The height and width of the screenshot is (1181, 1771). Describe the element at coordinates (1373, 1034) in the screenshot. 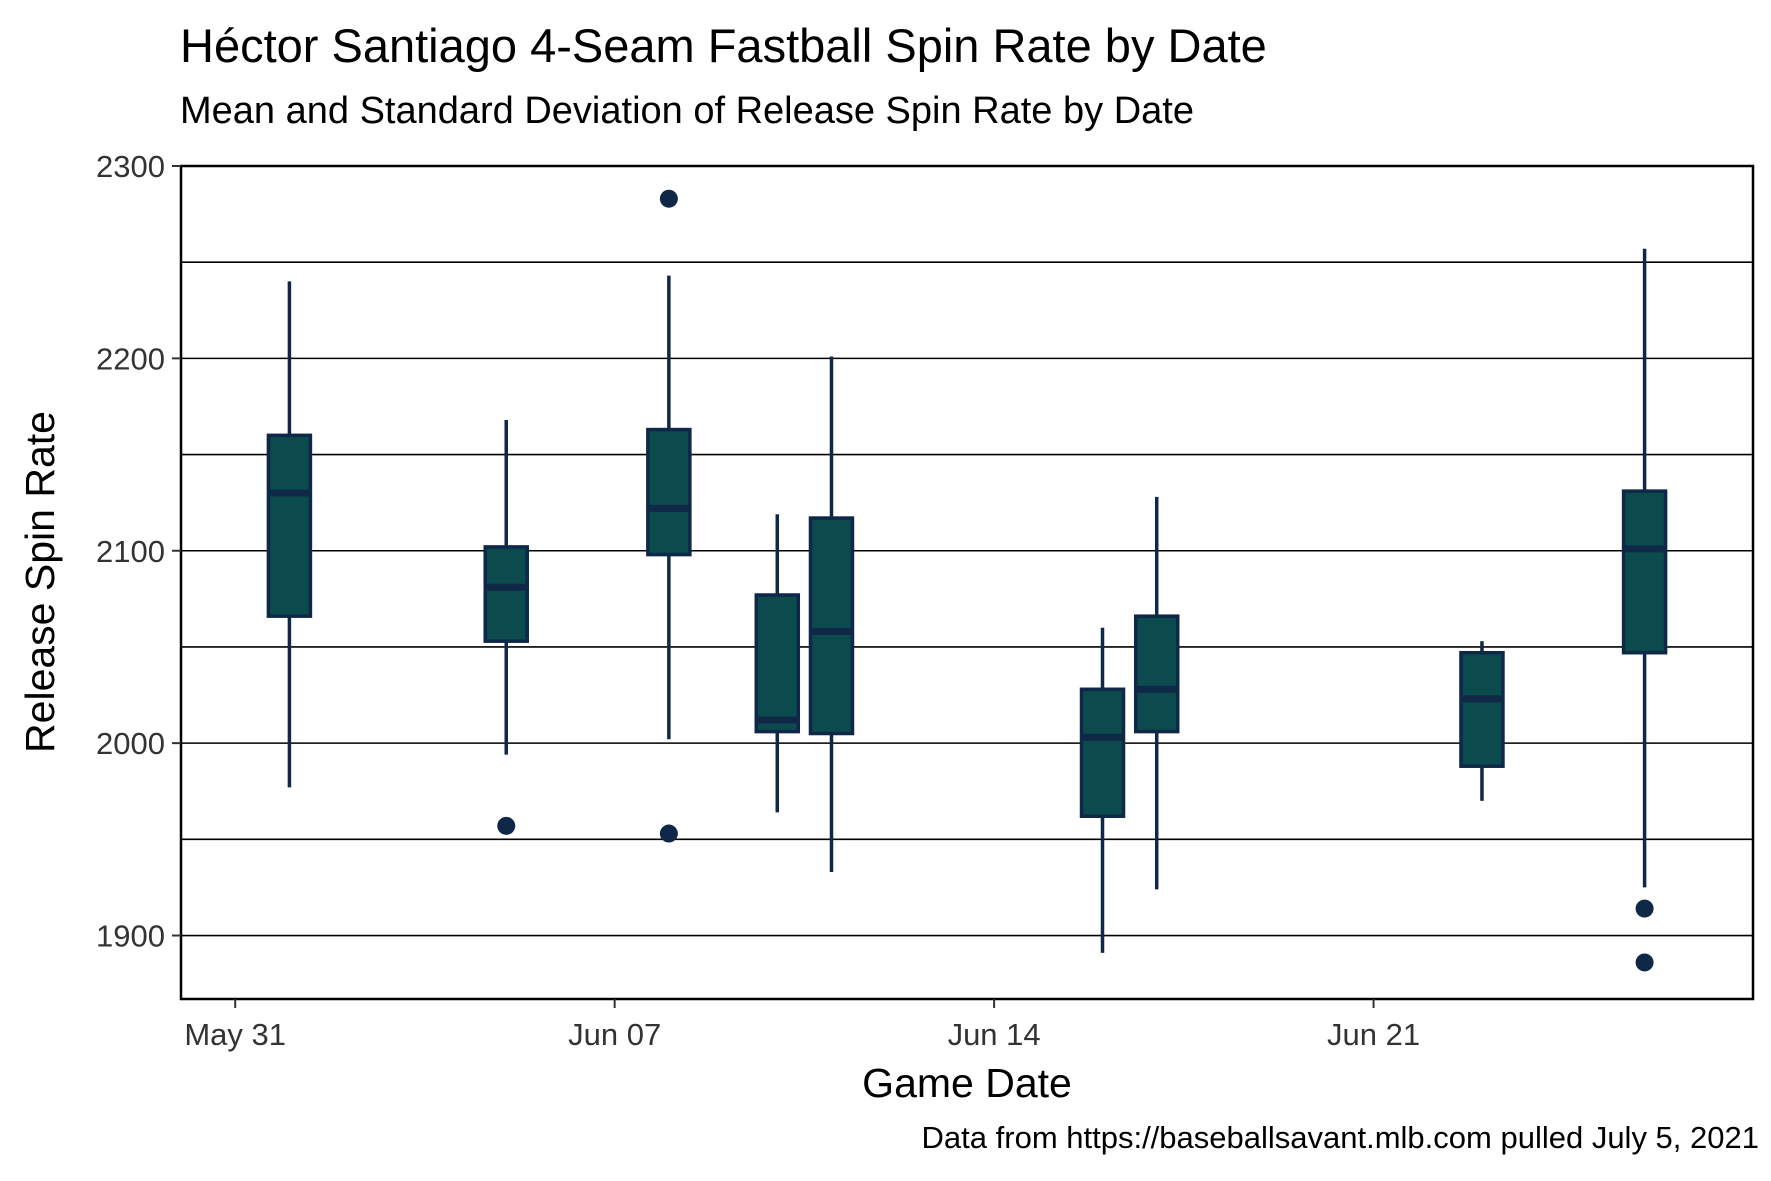

I see `x-tick-label: Jun 21` at that location.